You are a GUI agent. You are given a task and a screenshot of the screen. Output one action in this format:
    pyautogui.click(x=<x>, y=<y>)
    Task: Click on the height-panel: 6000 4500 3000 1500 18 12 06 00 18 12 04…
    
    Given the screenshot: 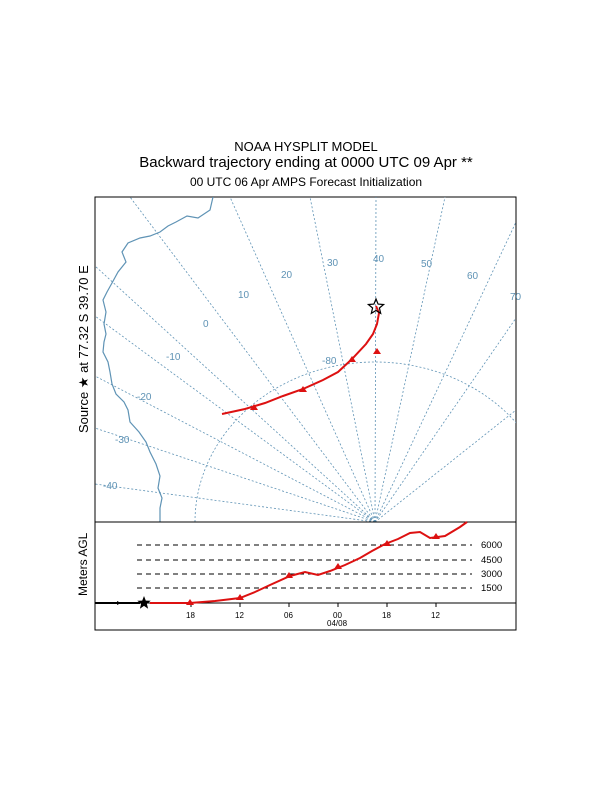 What is the action you would take?
    pyautogui.click(x=305, y=576)
    